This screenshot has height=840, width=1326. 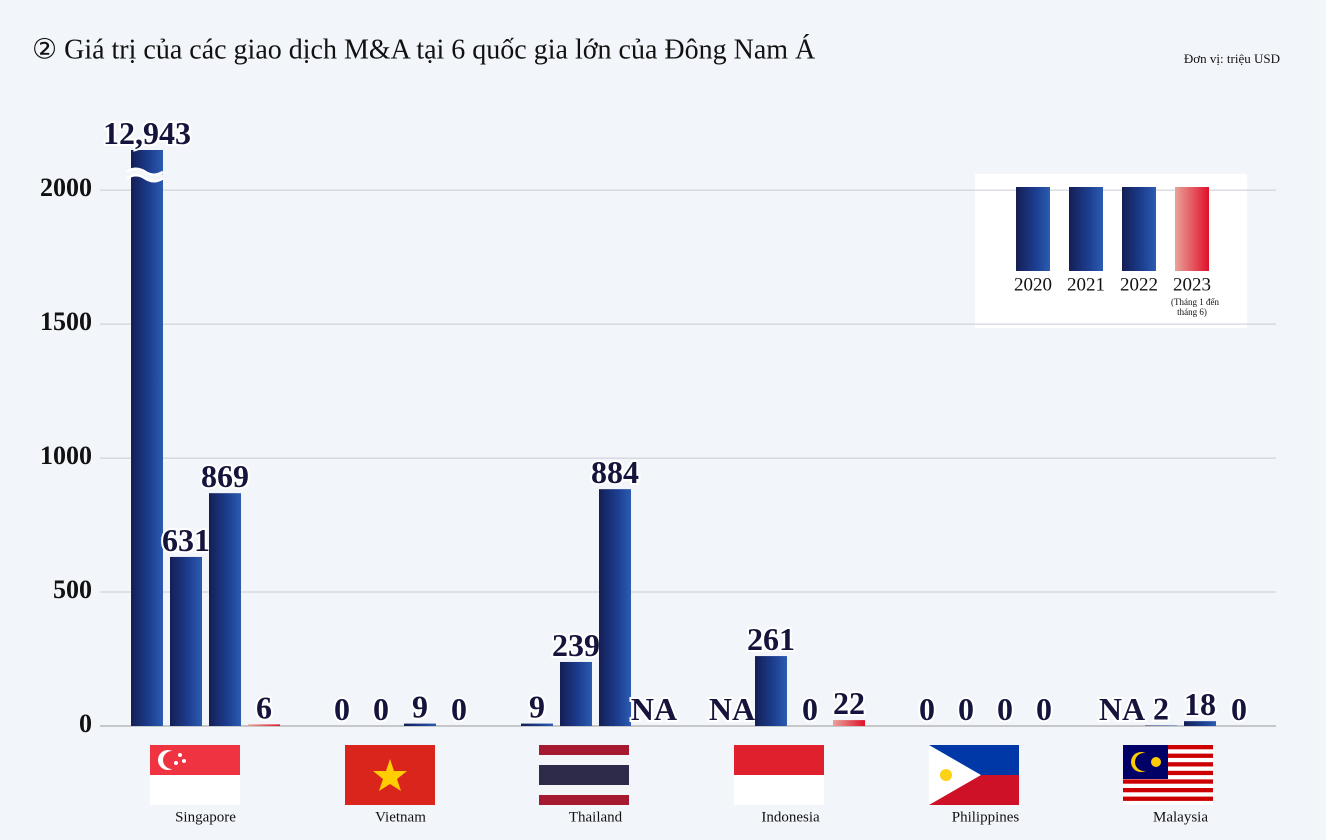 What do you see at coordinates (1161, 708) in the screenshot?
I see `value-label: 2` at bounding box center [1161, 708].